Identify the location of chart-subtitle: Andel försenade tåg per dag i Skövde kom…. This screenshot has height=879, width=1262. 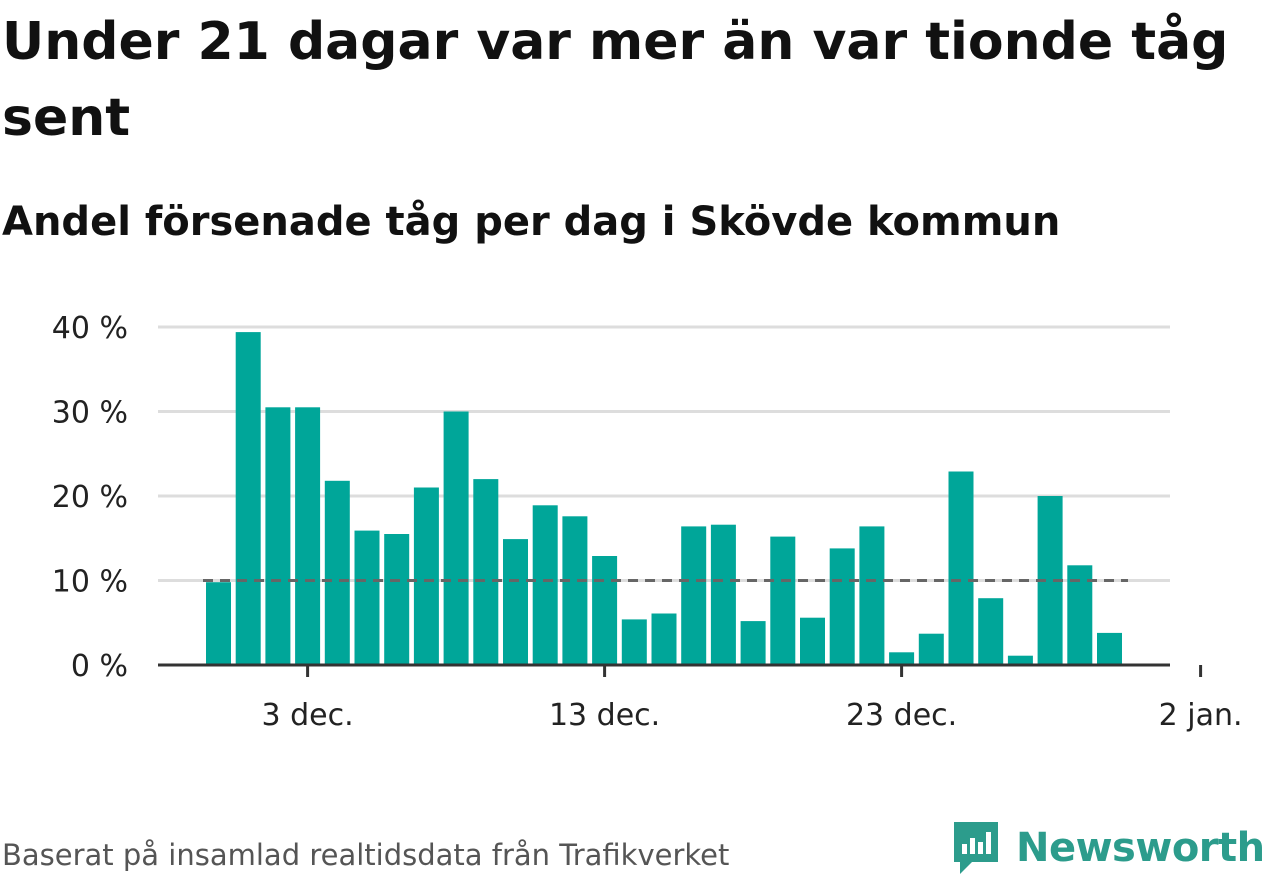
(531, 222).